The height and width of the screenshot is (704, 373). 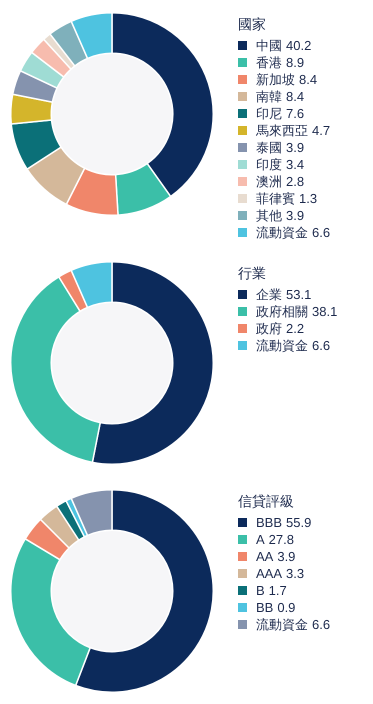 I want to click on data-label: 3.3, so click(x=295, y=573).